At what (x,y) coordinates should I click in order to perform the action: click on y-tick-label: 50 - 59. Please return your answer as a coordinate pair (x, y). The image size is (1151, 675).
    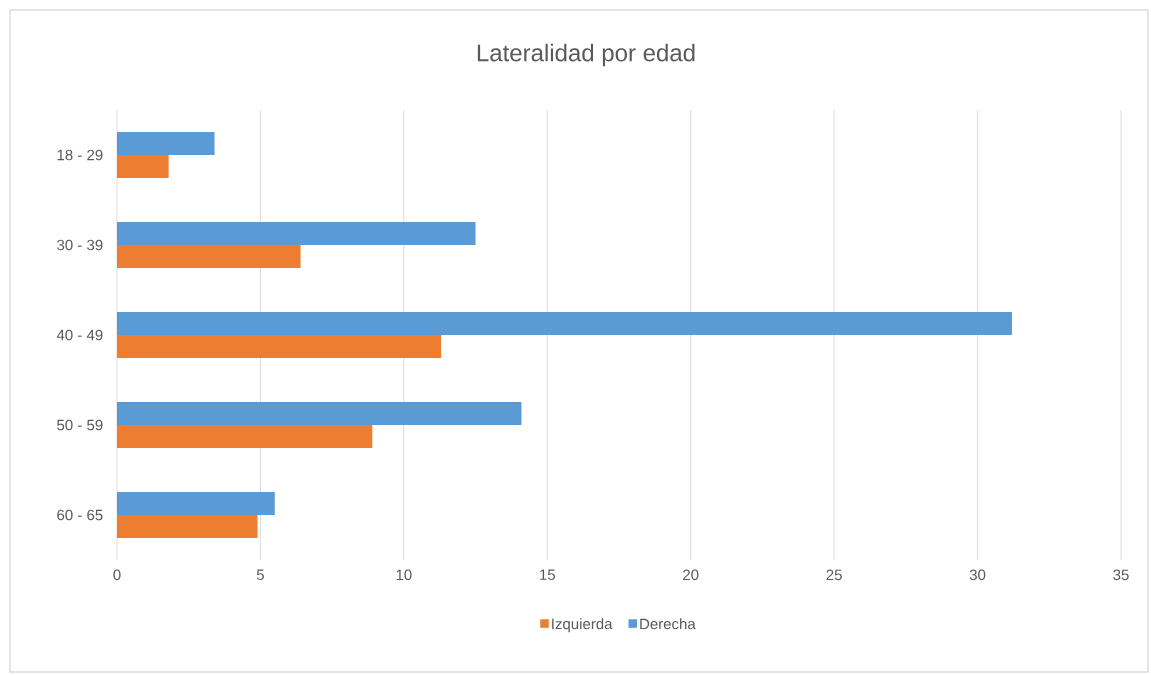
    Looking at the image, I should click on (80, 425).